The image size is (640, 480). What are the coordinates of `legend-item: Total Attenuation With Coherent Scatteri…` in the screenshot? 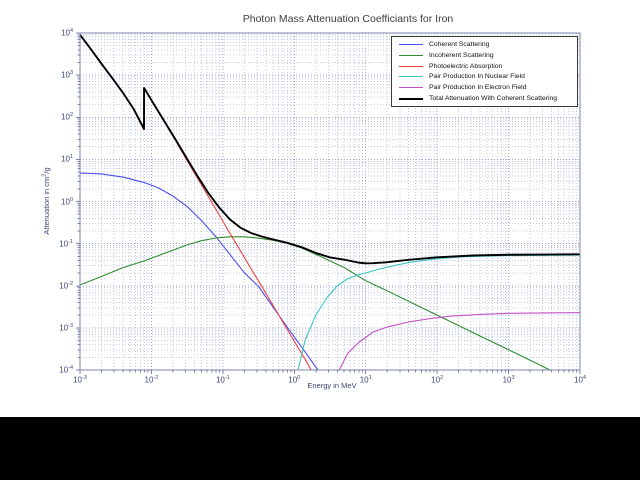 It's located at (484, 99).